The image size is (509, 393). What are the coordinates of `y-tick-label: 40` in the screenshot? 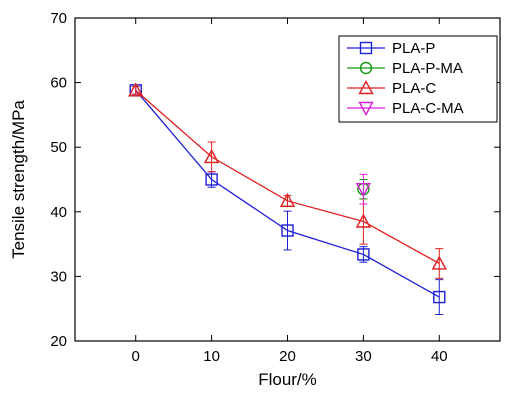 It's located at (58, 212).